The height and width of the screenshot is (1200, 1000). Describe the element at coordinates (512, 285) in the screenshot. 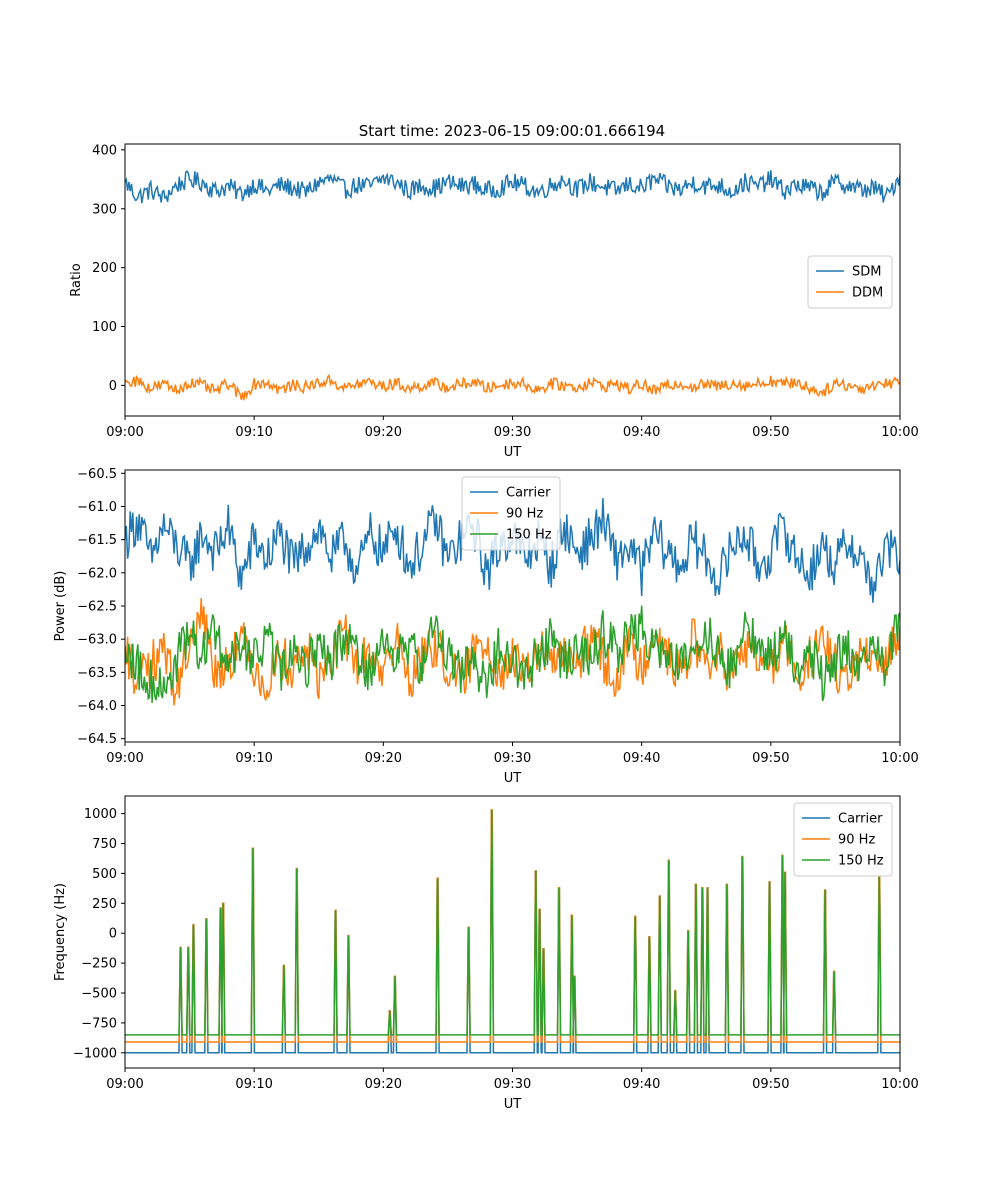

I see `plot-area` at that location.